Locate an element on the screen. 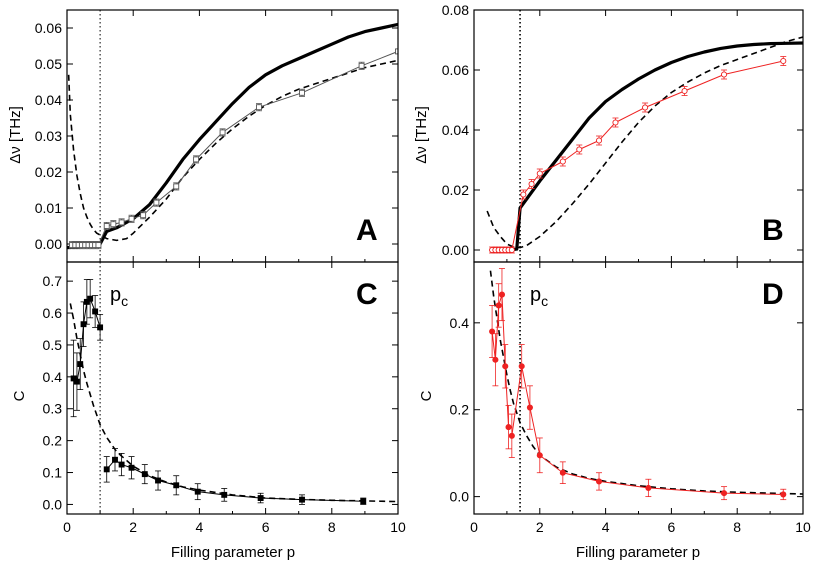 This screenshot has height=571, width=817. y-tick-label-a-0: 0.00 is located at coordinates (48, 244).